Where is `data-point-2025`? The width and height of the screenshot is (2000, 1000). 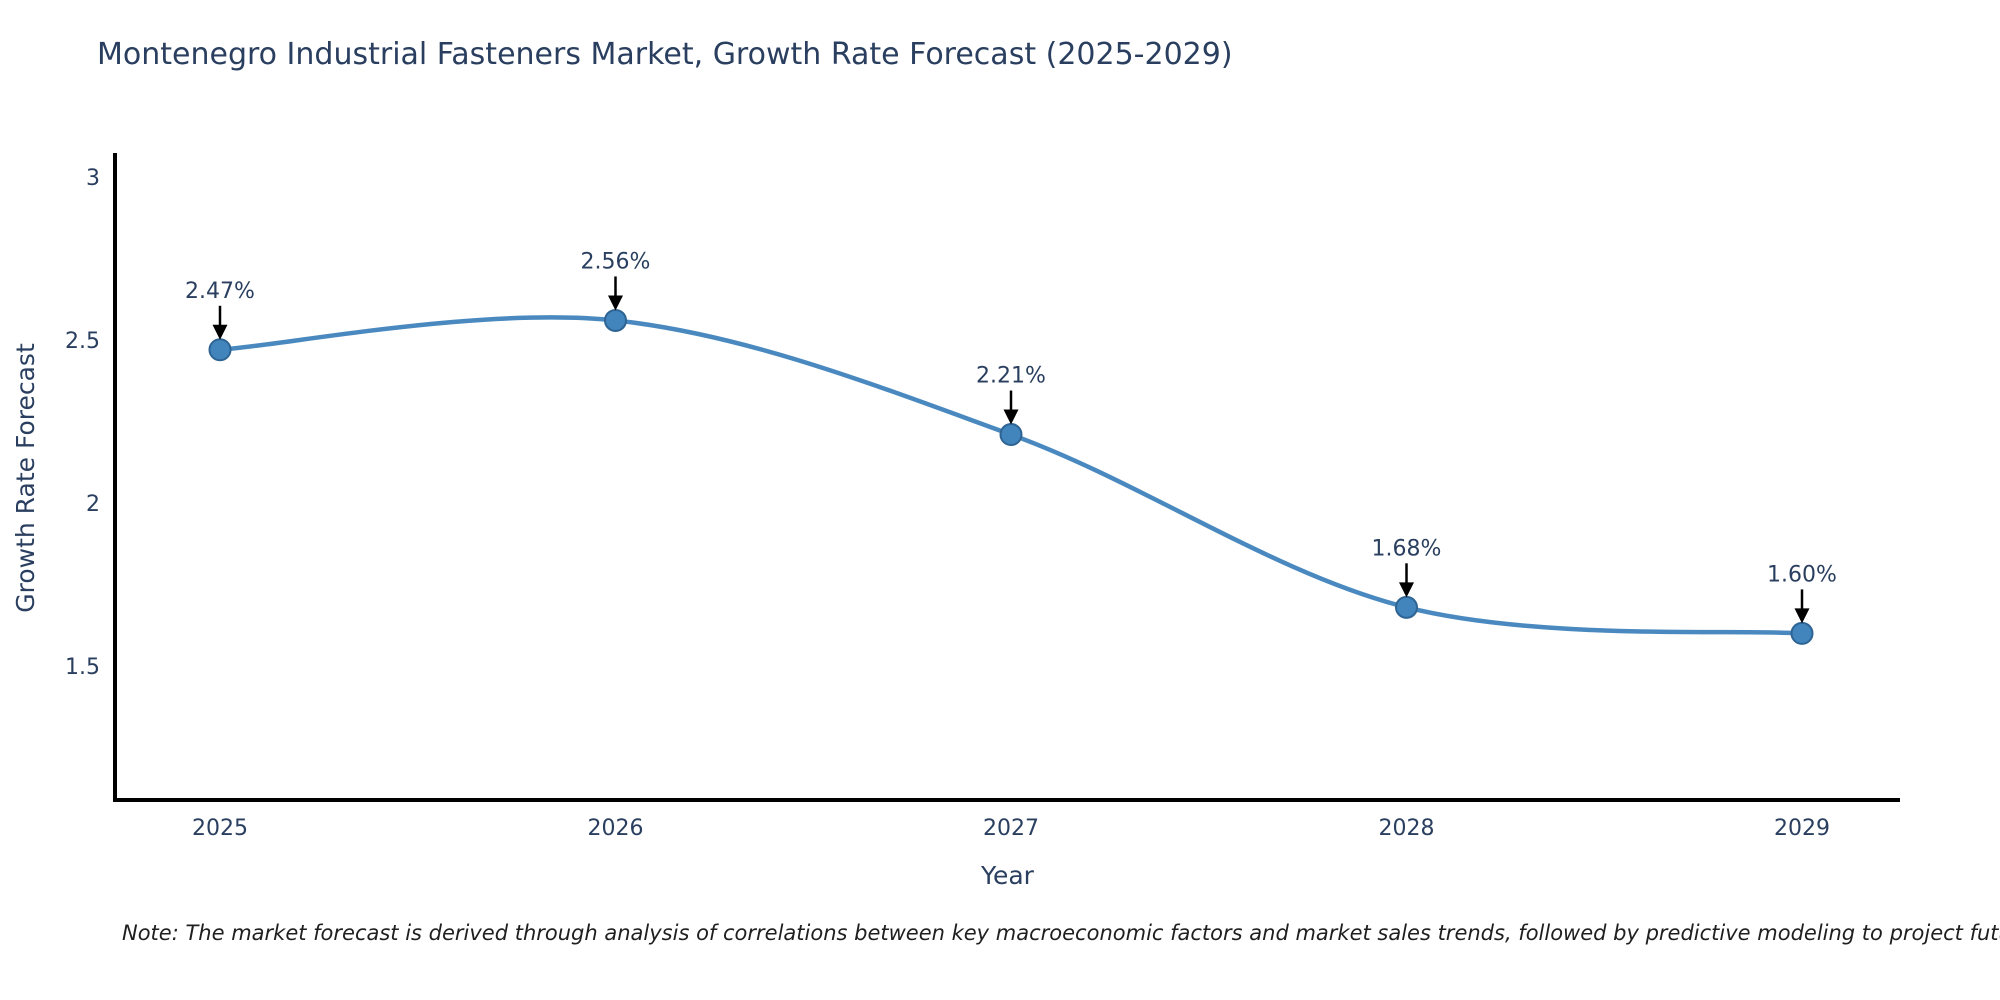
data-point-2025 is located at coordinates (220, 350).